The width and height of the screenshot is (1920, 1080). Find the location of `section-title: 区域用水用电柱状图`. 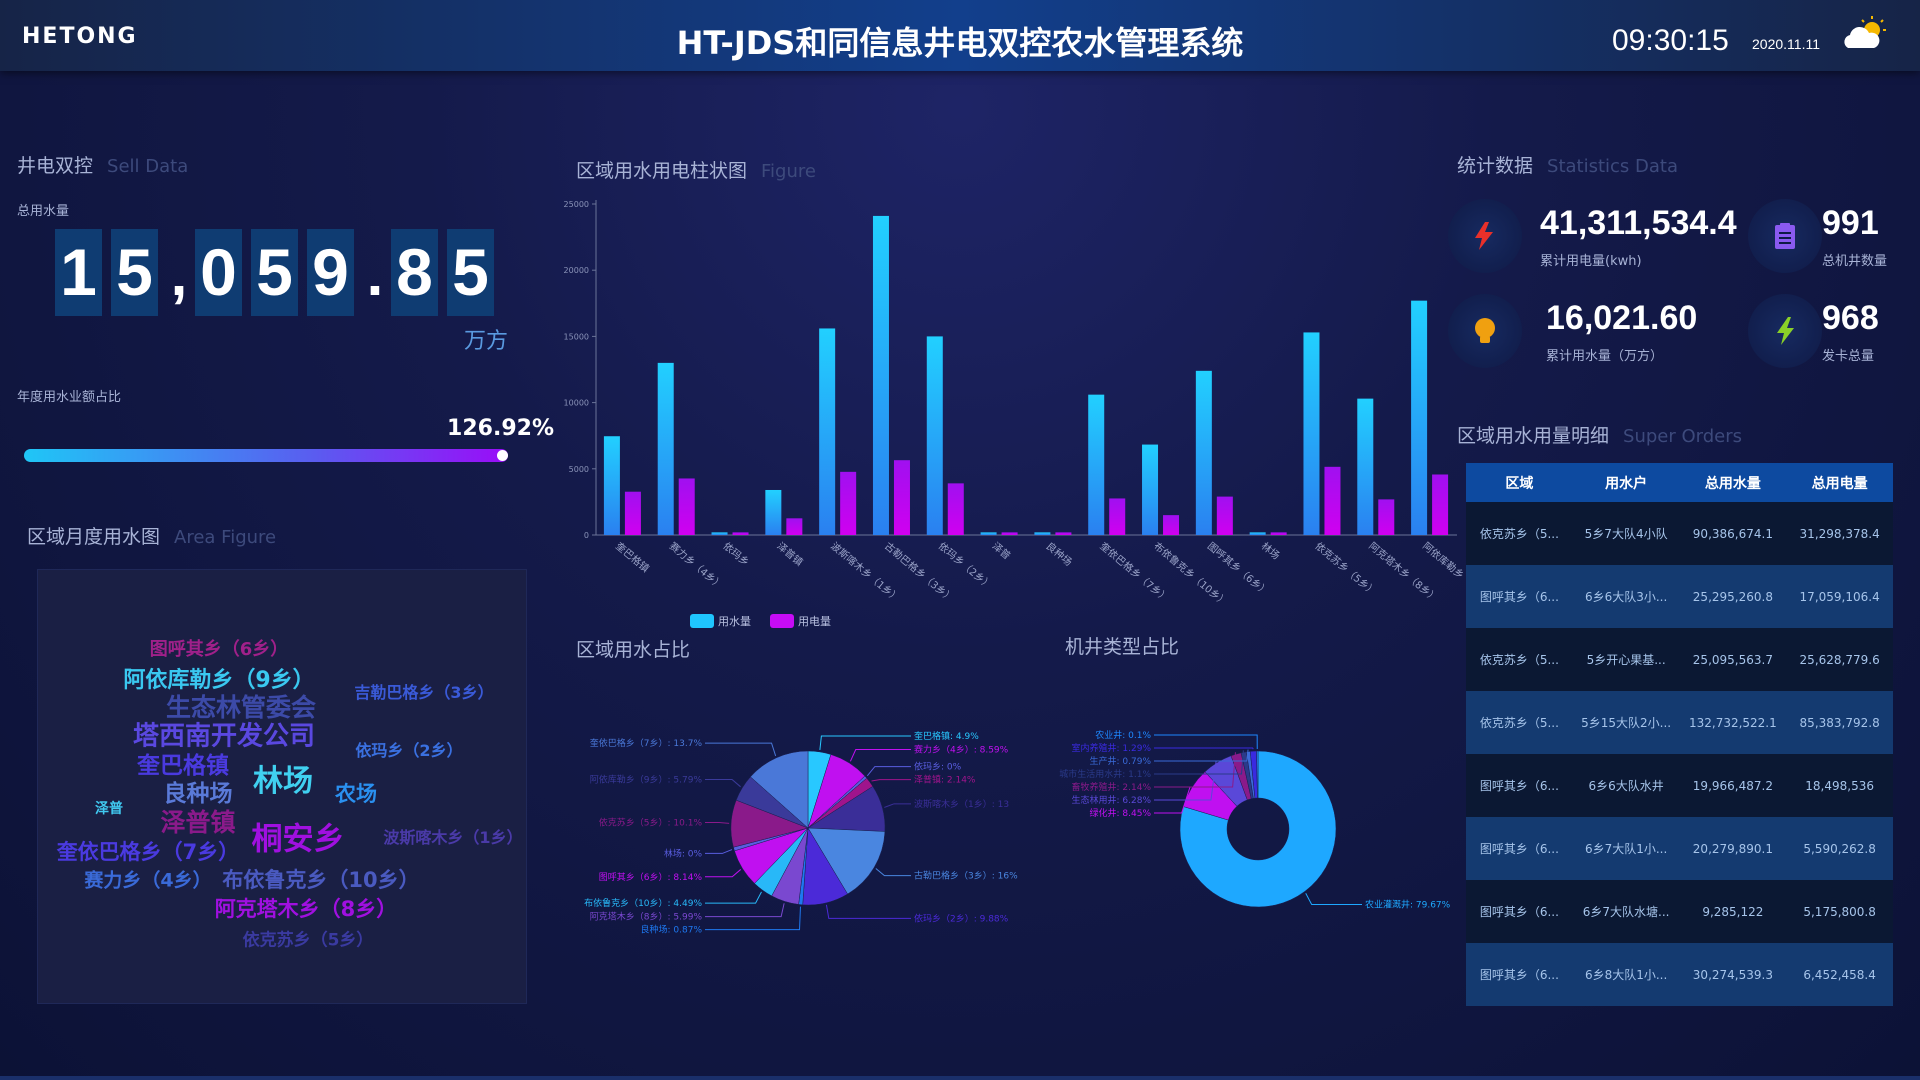

section-title: 区域用水用电柱状图 is located at coordinates (662, 171).